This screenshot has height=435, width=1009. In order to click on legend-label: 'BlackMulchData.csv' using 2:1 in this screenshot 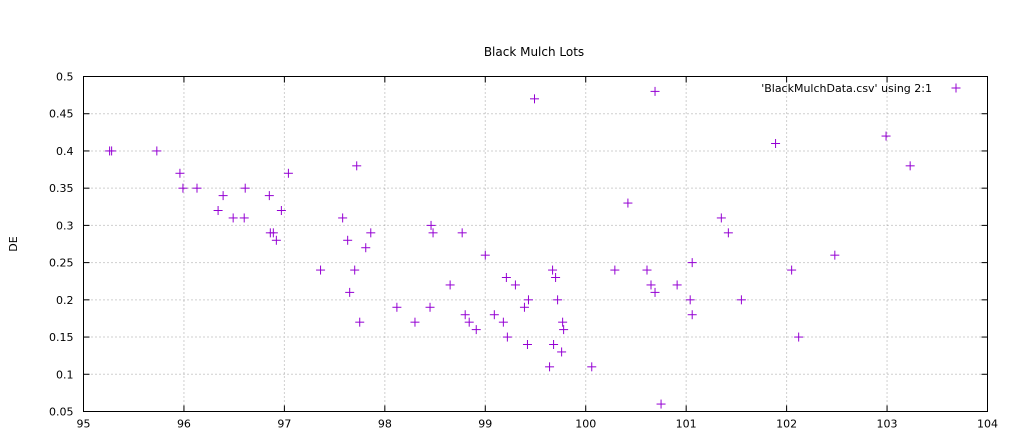, I will do `click(846, 88)`.